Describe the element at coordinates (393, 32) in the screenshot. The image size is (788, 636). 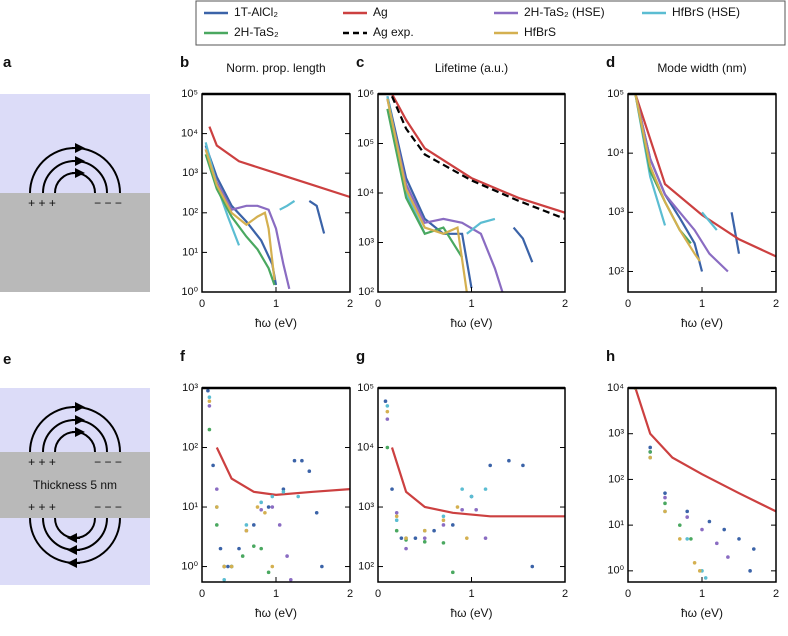
I see `legend-label: Ag exp.` at that location.